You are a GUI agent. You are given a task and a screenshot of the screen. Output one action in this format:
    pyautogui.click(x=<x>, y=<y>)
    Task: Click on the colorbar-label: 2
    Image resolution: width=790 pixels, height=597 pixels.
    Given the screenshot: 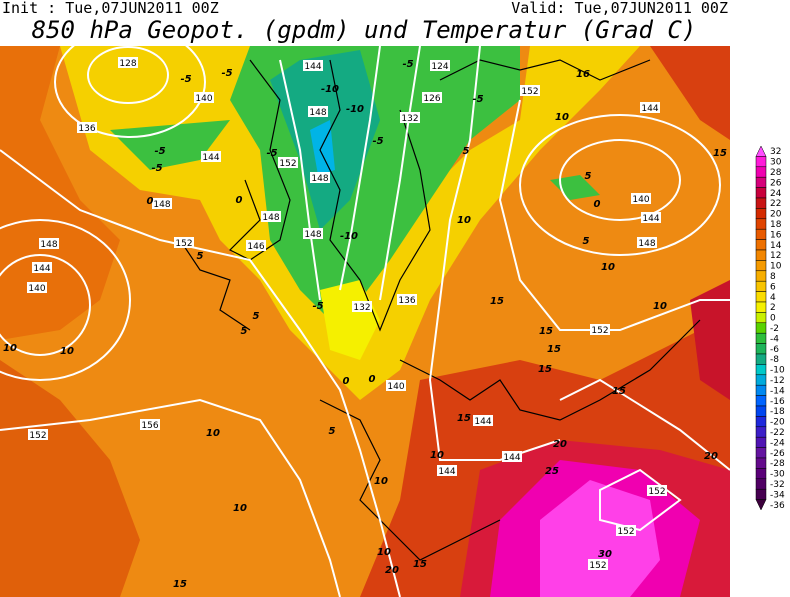 What is the action you would take?
    pyautogui.click(x=773, y=308)
    